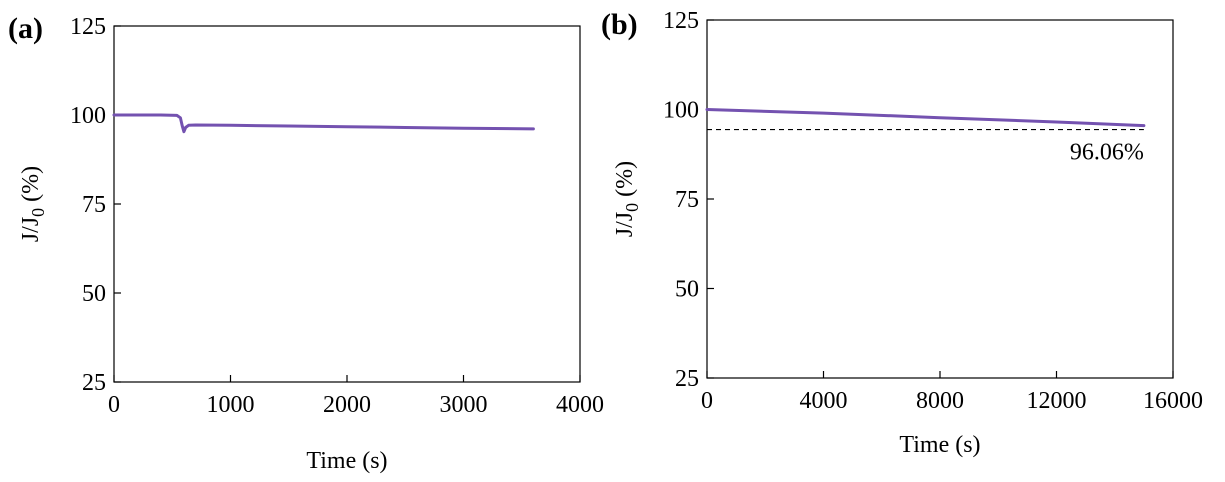  What do you see at coordinates (464, 405) in the screenshot?
I see `panel-a-xtick-label: 3000` at bounding box center [464, 405].